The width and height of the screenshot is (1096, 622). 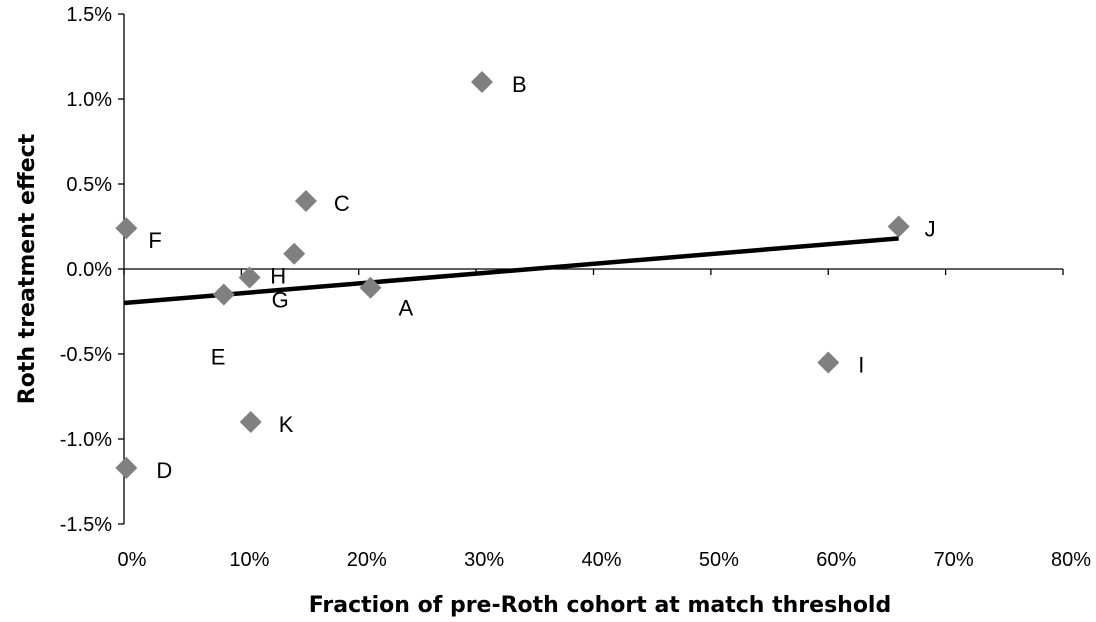 What do you see at coordinates (223, 294) in the screenshot?
I see `data-point-e` at bounding box center [223, 294].